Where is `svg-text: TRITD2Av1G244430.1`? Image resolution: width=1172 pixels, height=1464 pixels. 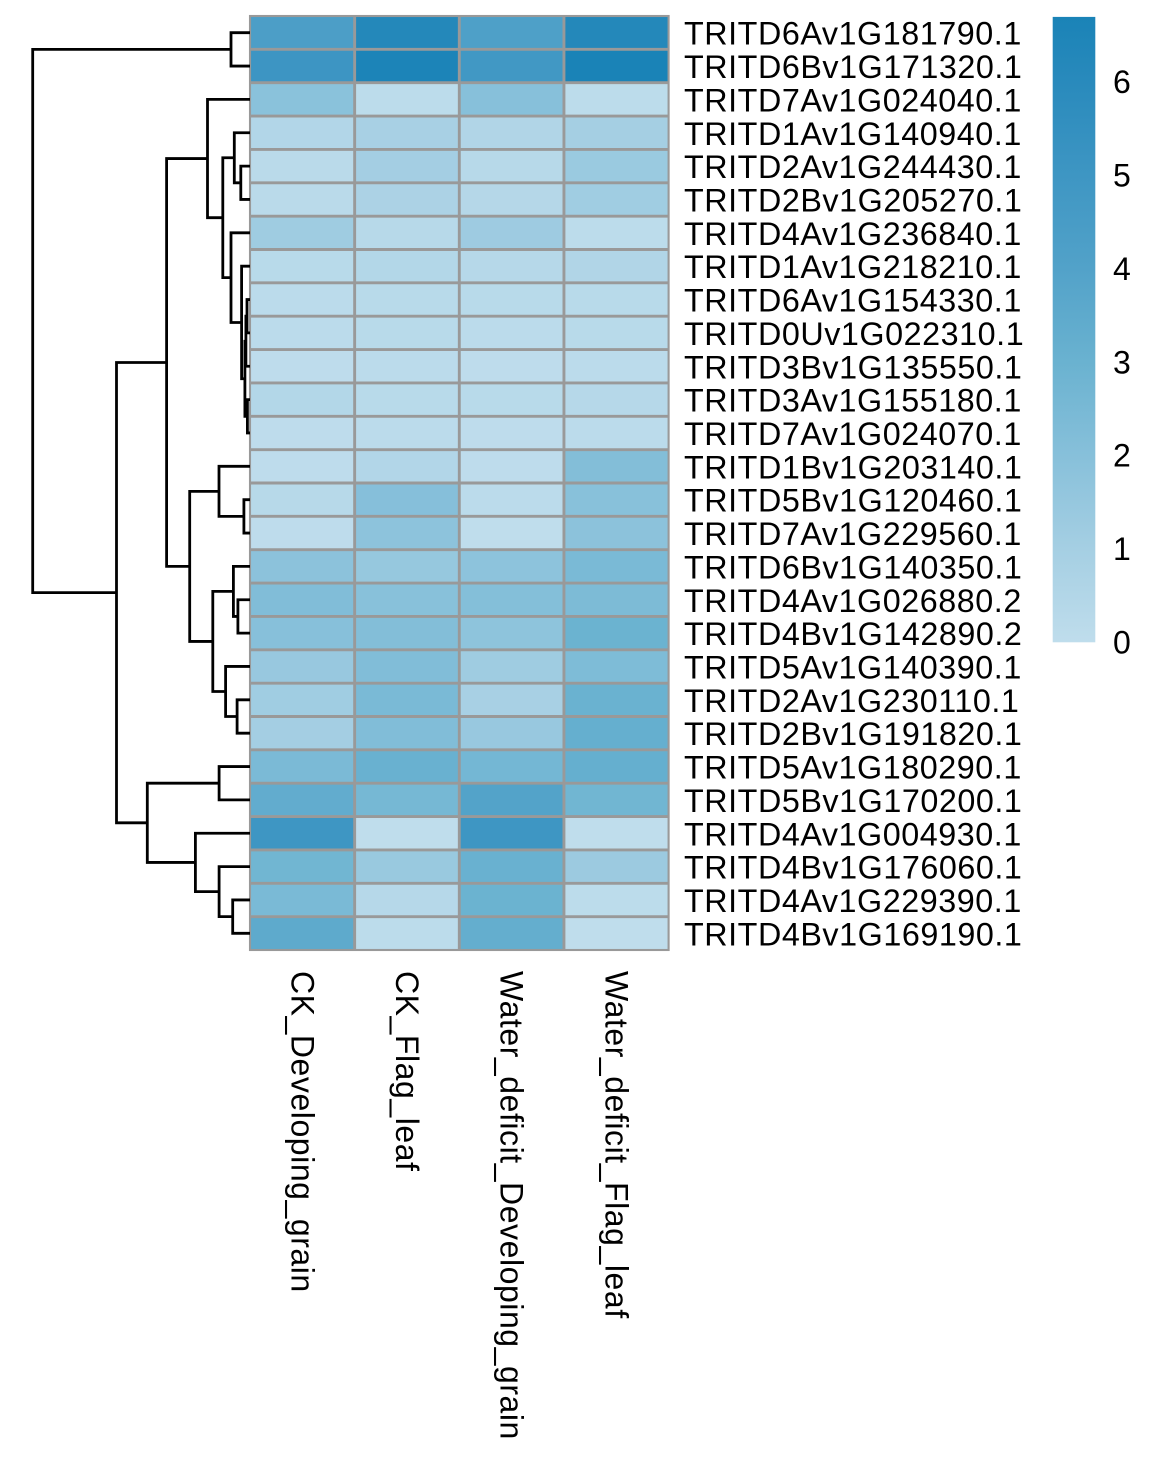 svg-text: TRITD2Av1G244430.1 is located at coordinates (853, 167).